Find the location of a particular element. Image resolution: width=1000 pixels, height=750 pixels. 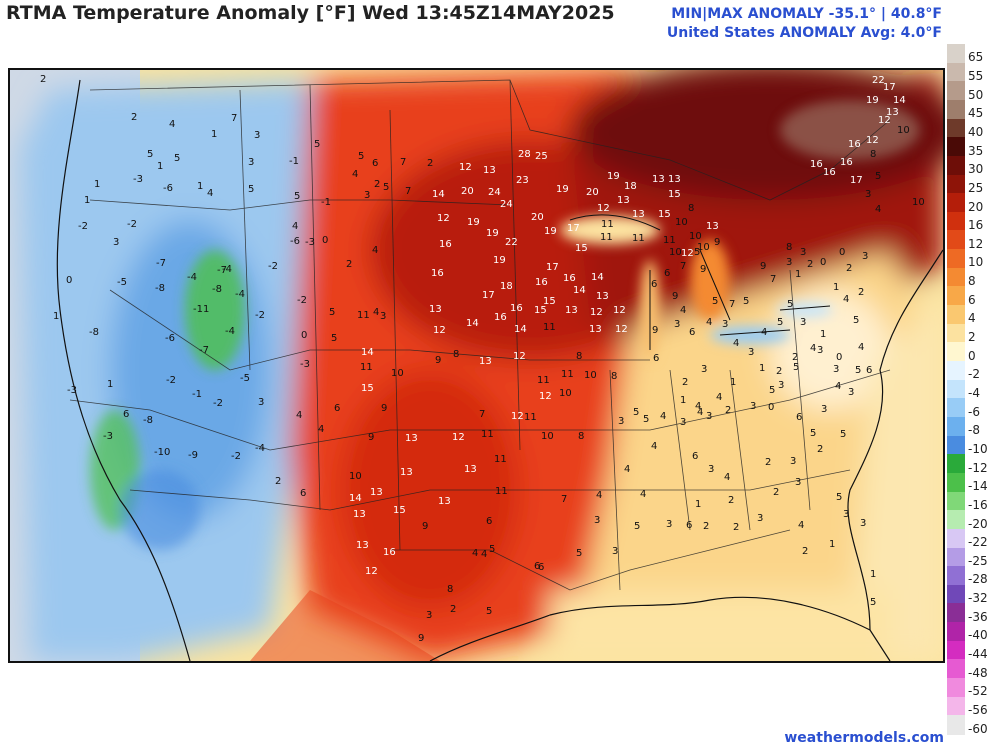

anomaly-value-label: 20 is located at coordinates (592, 192).